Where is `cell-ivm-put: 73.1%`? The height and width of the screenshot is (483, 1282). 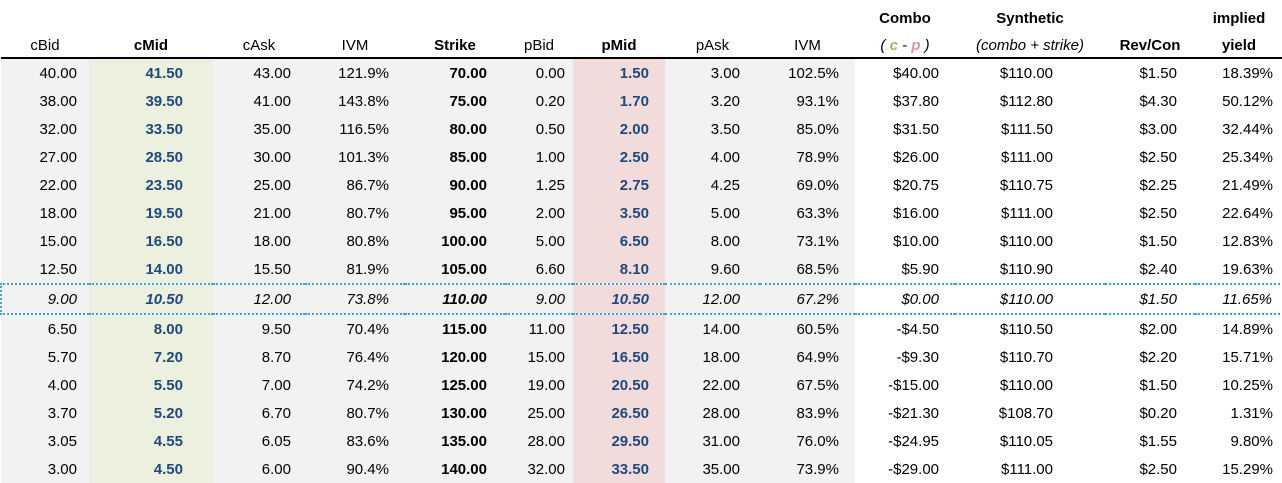 cell-ivm-put: 73.1% is located at coordinates (807, 241).